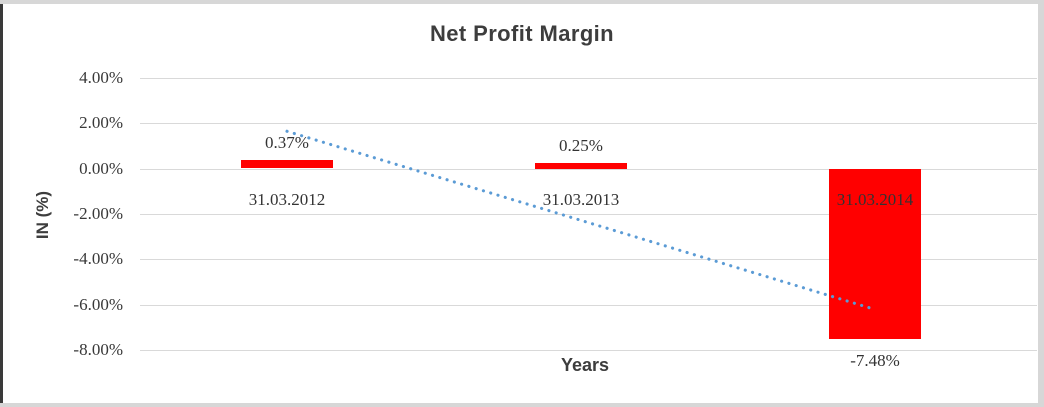 The width and height of the screenshot is (1044, 407). I want to click on category-label: 31.03.2014, so click(875, 199).